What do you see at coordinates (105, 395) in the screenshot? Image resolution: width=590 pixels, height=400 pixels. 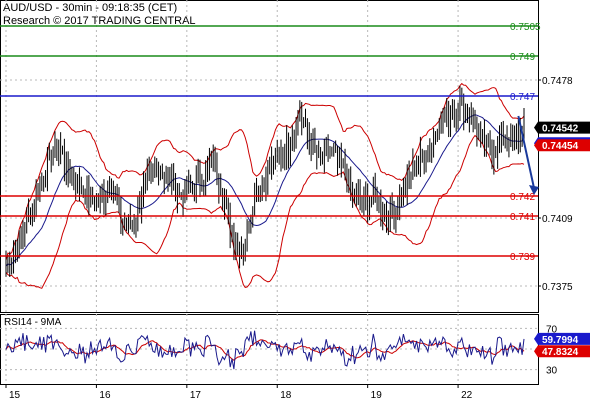 I see `x-tick-label: 16` at bounding box center [105, 395].